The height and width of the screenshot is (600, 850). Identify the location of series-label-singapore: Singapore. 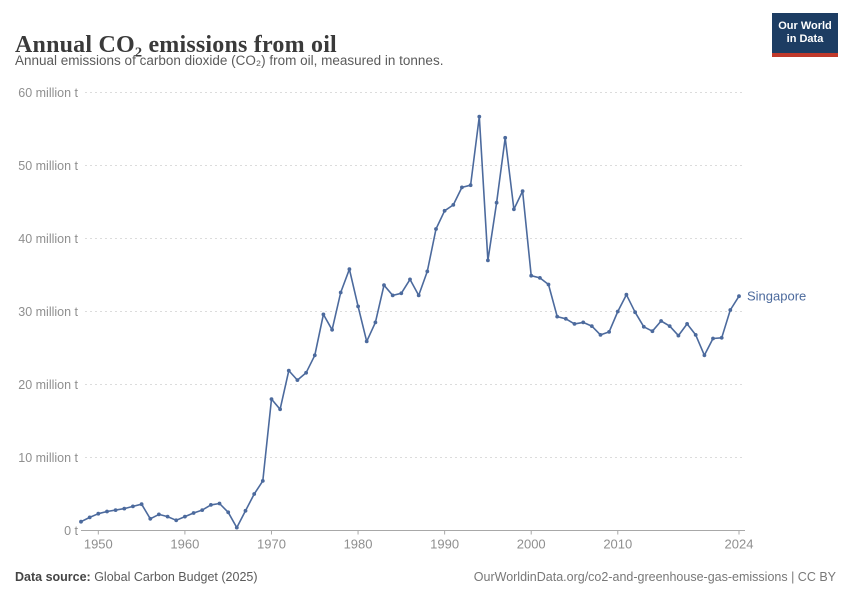
(776, 296).